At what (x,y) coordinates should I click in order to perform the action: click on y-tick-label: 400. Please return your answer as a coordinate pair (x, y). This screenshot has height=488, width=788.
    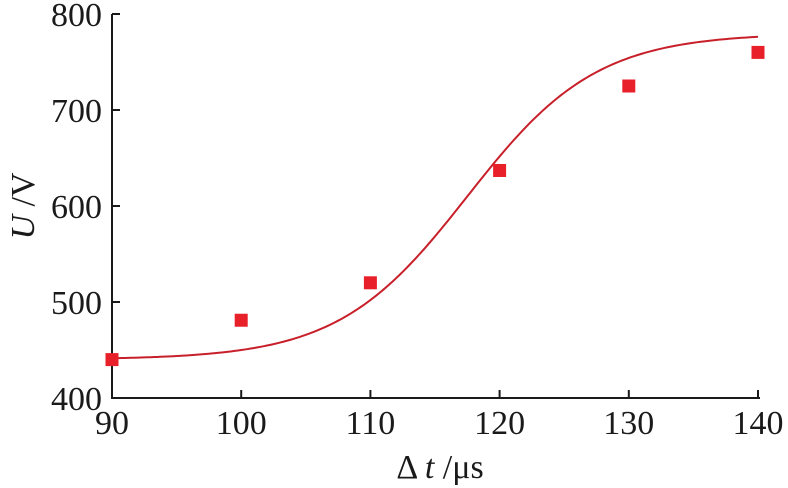
    Looking at the image, I should click on (76, 399).